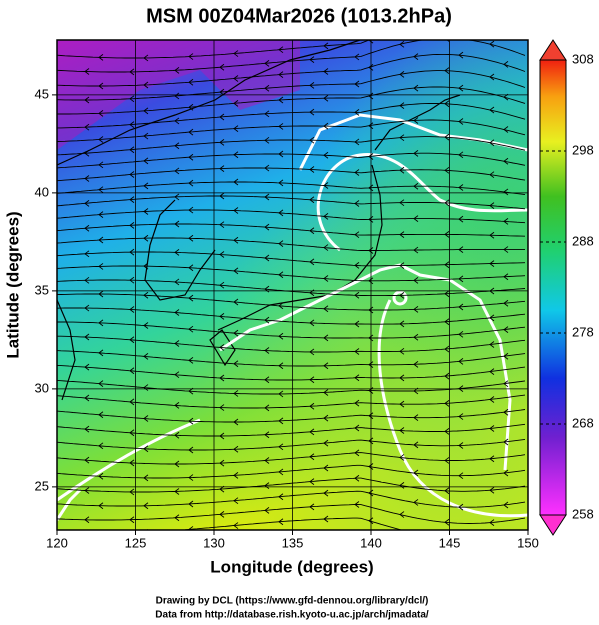 The height and width of the screenshot is (625, 599). Describe the element at coordinates (293, 542) in the screenshot. I see `x-tick-label: 135` at that location.